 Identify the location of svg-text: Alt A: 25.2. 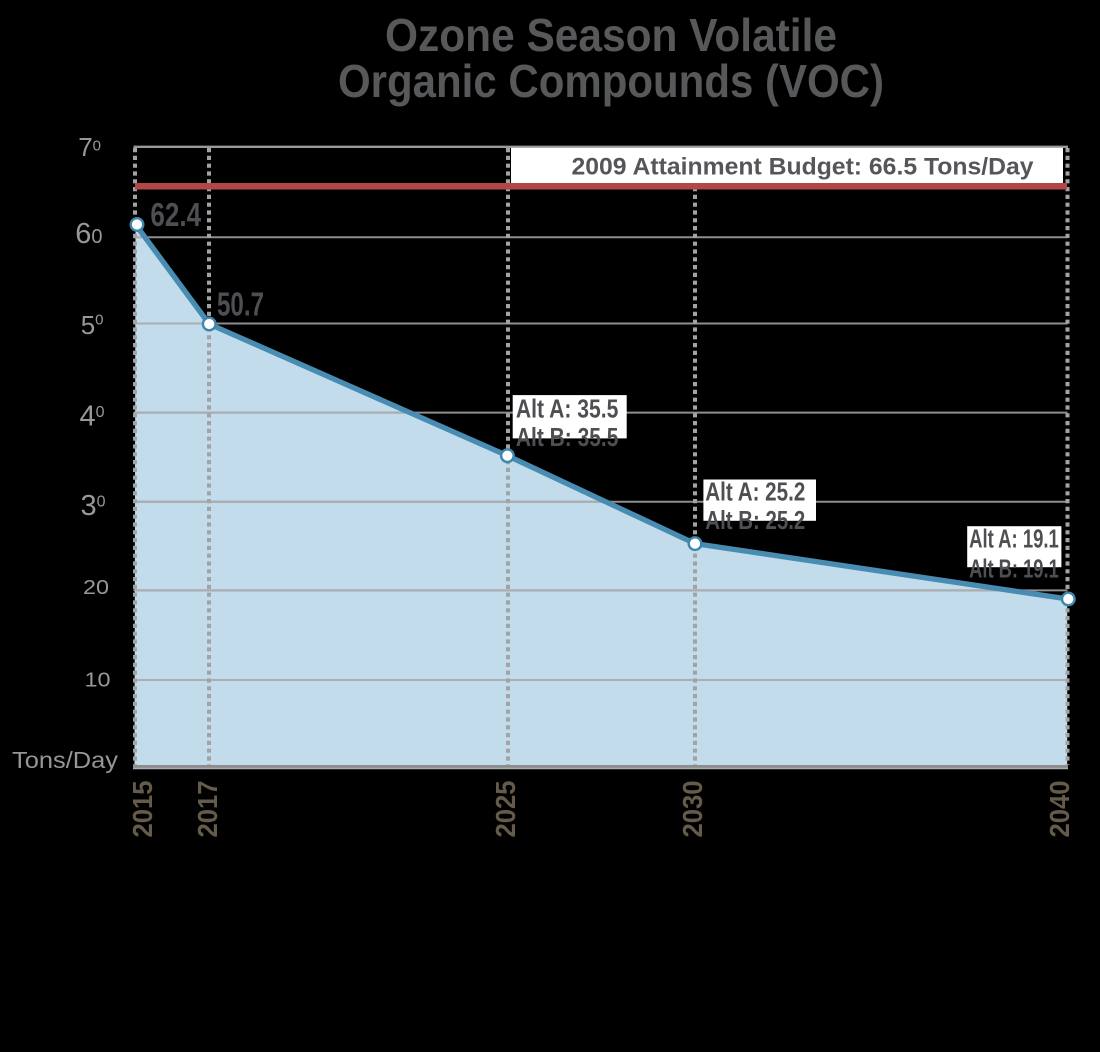
(755, 493).